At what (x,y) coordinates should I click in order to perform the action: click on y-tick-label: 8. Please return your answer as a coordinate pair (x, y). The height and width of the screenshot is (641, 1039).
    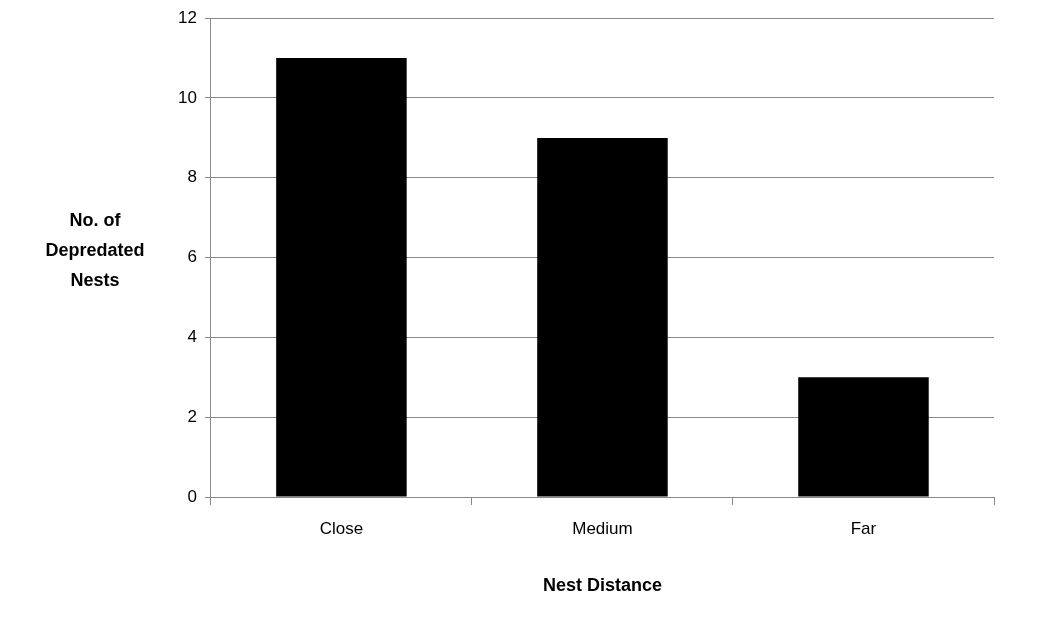
    Looking at the image, I should click on (192, 177).